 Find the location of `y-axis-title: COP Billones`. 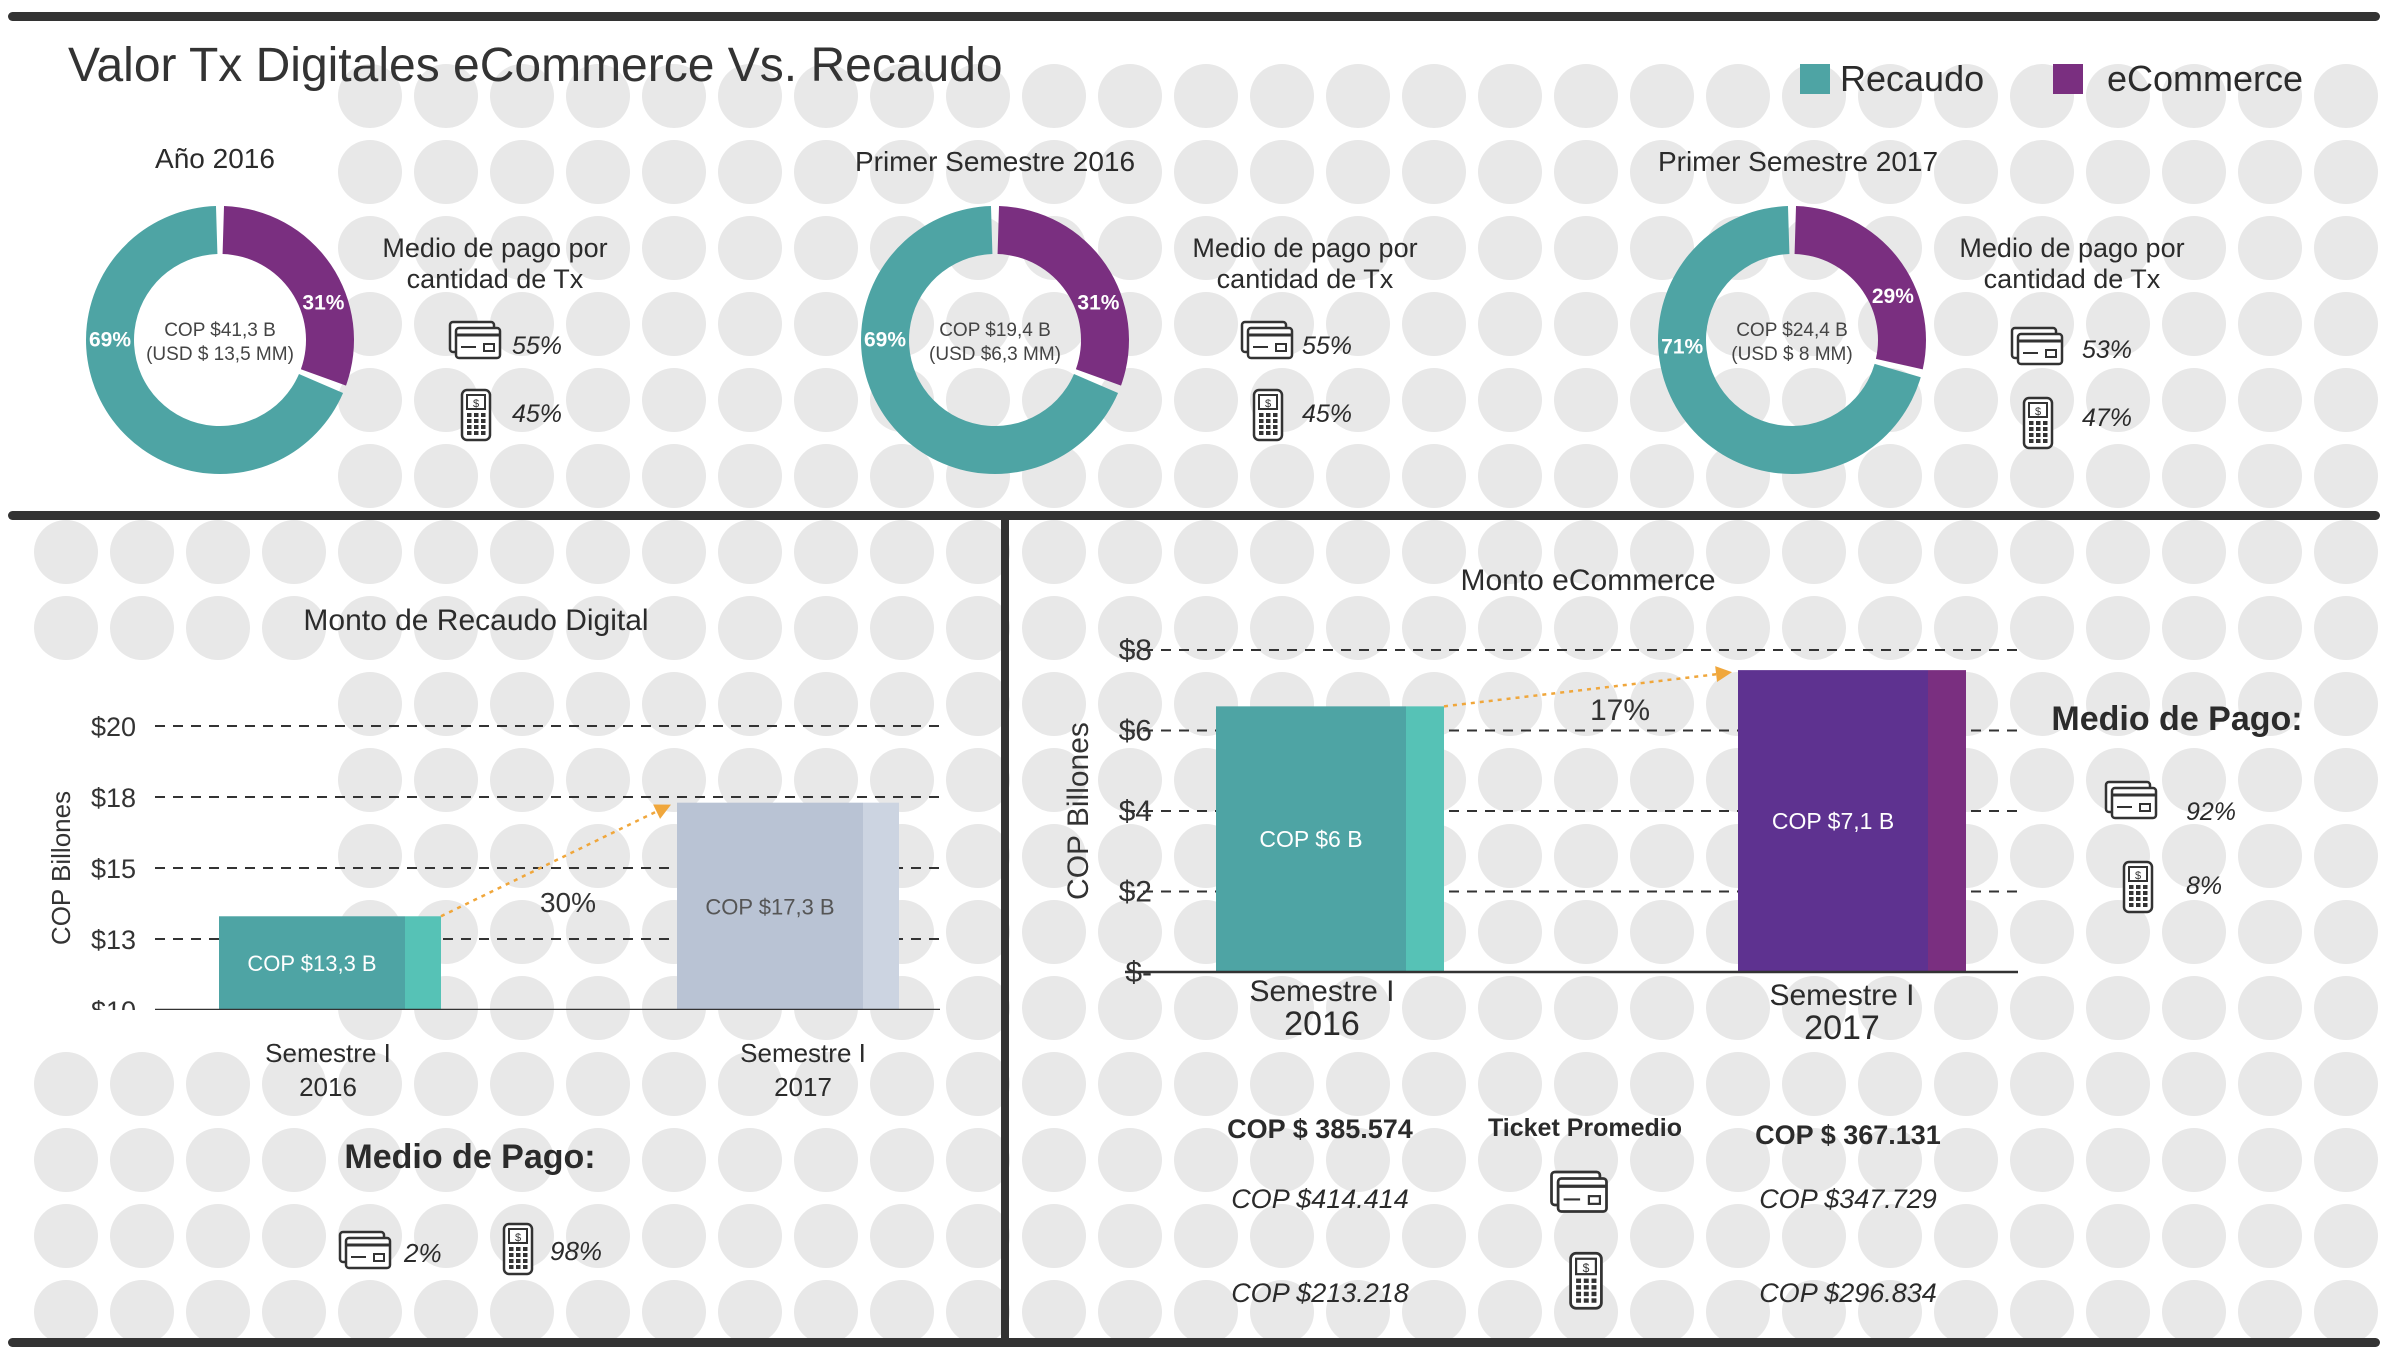

y-axis-title: COP Billones is located at coordinates (61, 868).